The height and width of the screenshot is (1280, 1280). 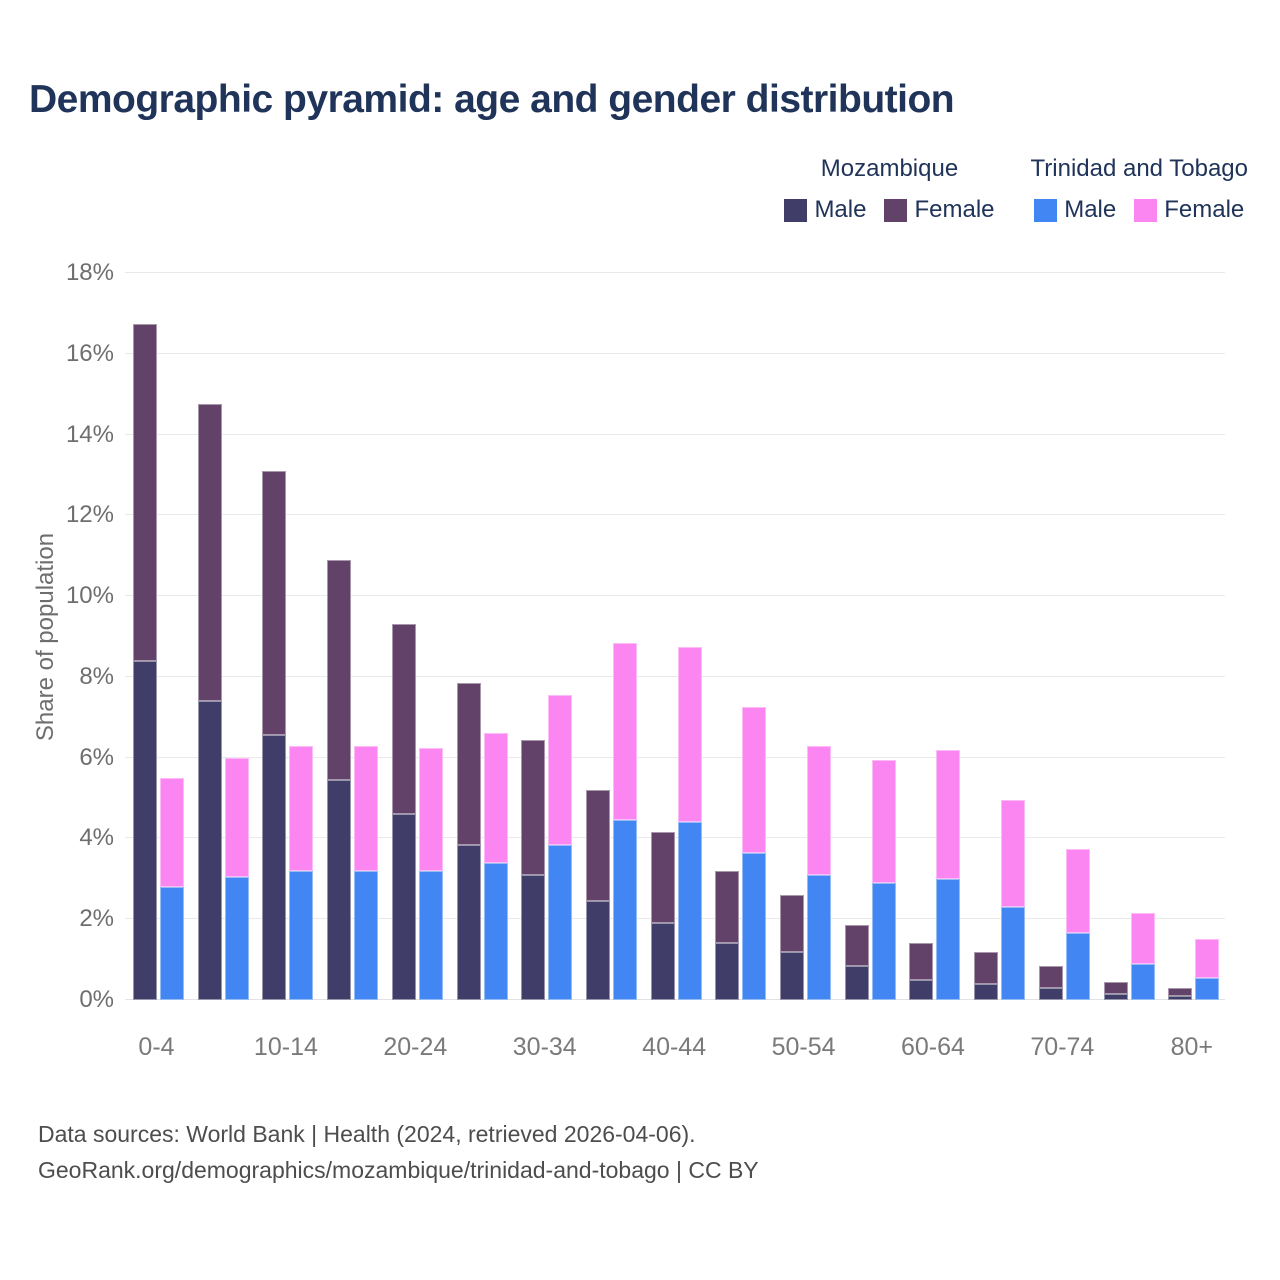 I want to click on y-tick-label: 12%, so click(x=89, y=515).